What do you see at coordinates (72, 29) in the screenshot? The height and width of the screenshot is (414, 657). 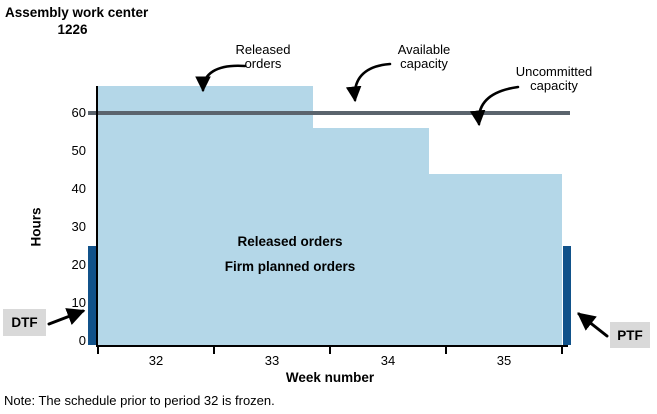 I see `figure-title-line2: 1226` at bounding box center [72, 29].